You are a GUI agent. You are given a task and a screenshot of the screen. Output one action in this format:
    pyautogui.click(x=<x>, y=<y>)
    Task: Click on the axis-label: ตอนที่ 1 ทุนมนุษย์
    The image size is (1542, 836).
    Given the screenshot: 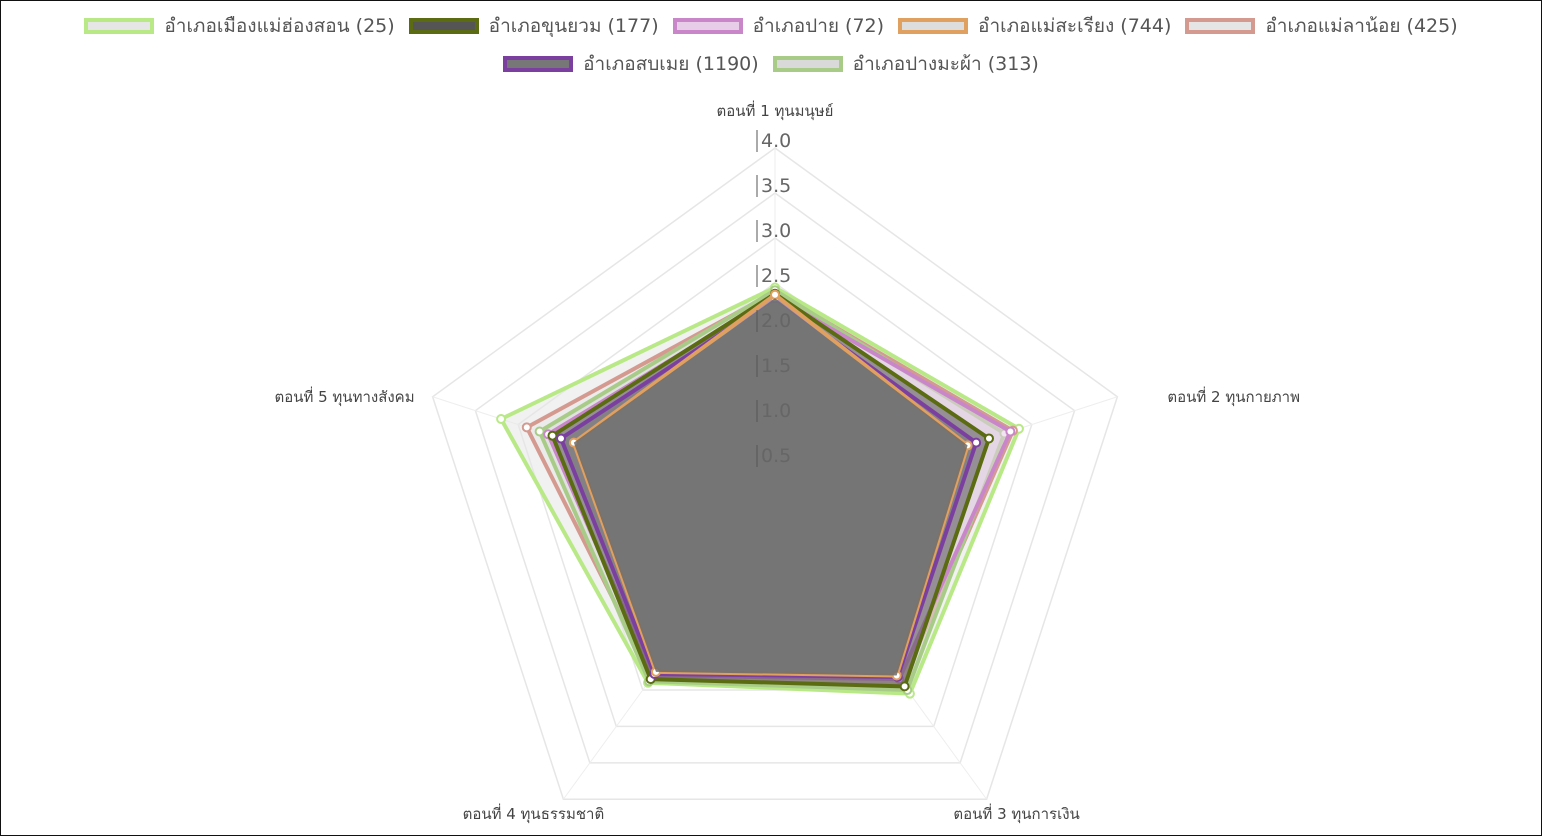 What is the action you would take?
    pyautogui.click(x=775, y=110)
    